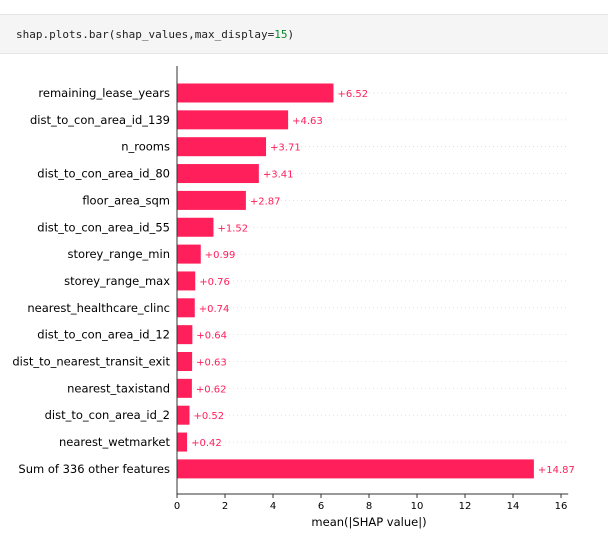 The width and height of the screenshot is (608, 540). I want to click on category-label: remaining_lease_years, so click(104, 93).